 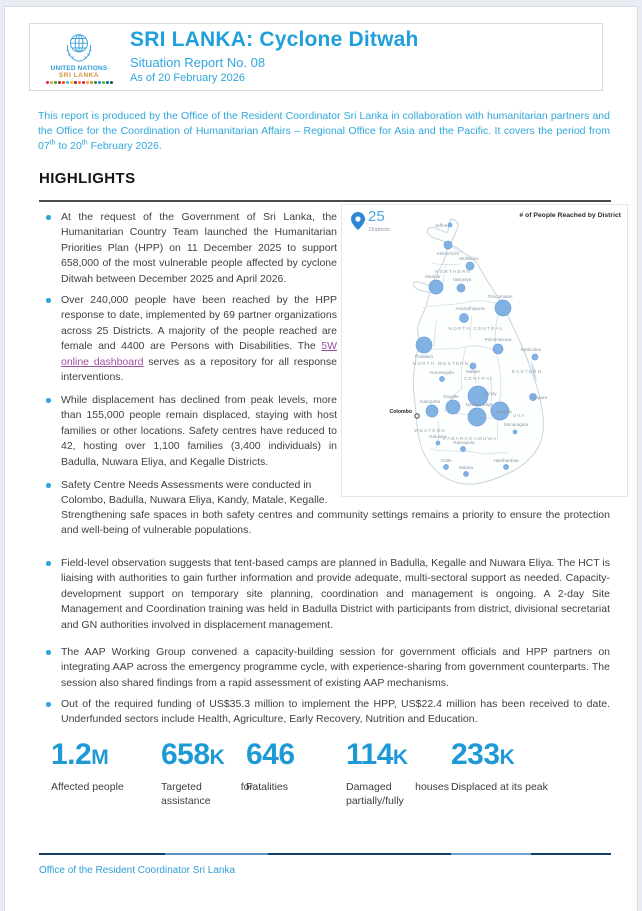 I want to click on district-label: Nuwara Eliya, so click(x=479, y=404).